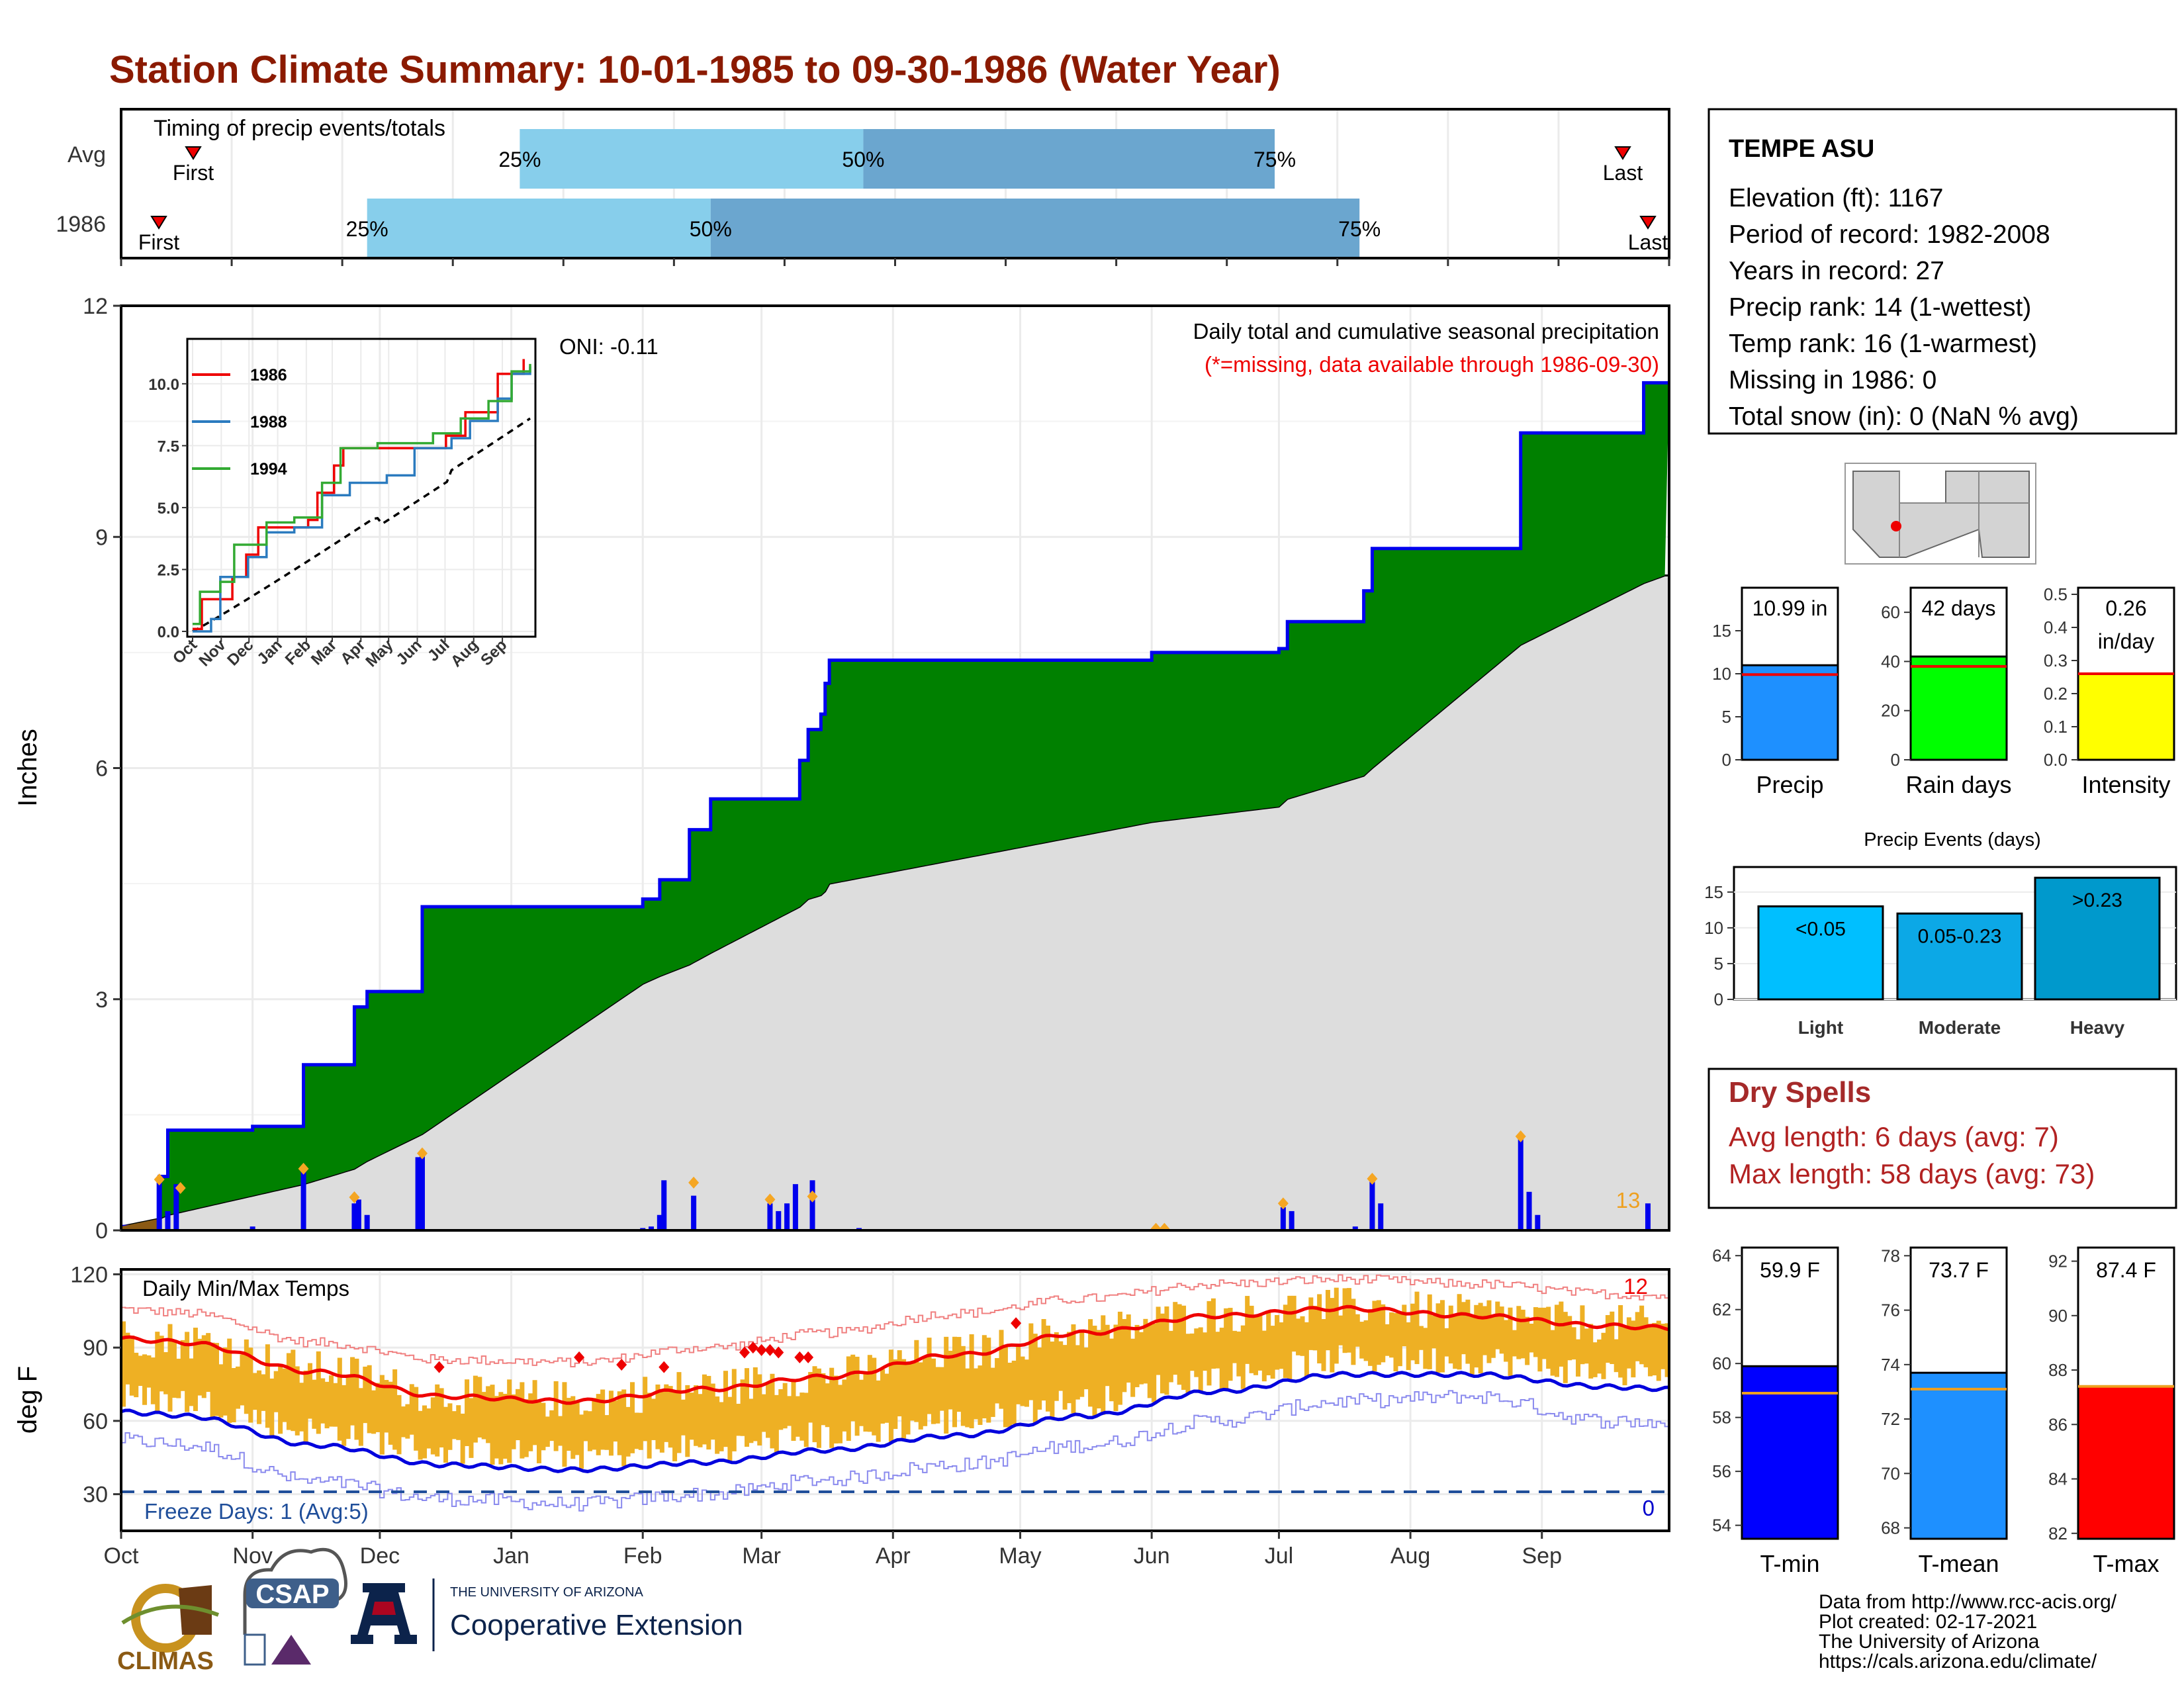 The image size is (2184, 1691). I want to click on inset-y-tick-label: 2.5, so click(168, 570).